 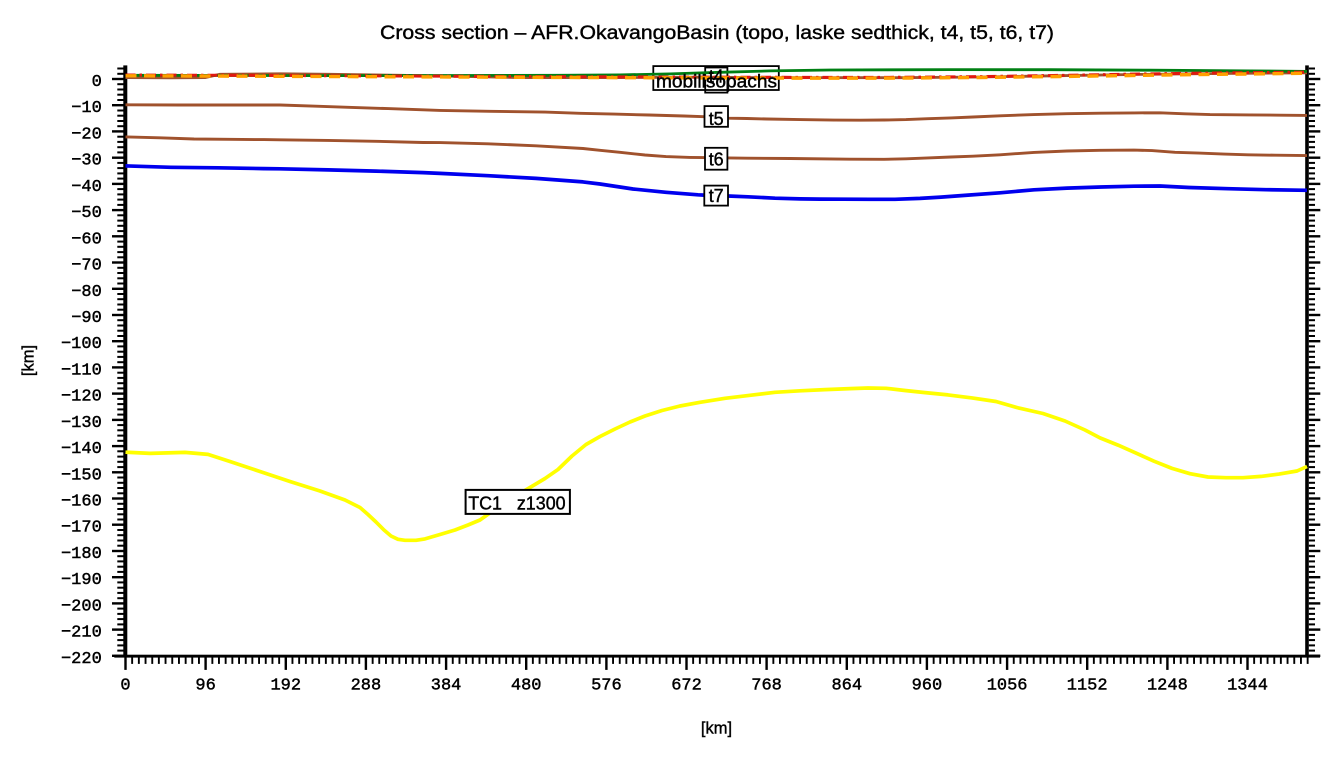 What do you see at coordinates (81, 397) in the screenshot?
I see `svg-text: −120` at bounding box center [81, 397].